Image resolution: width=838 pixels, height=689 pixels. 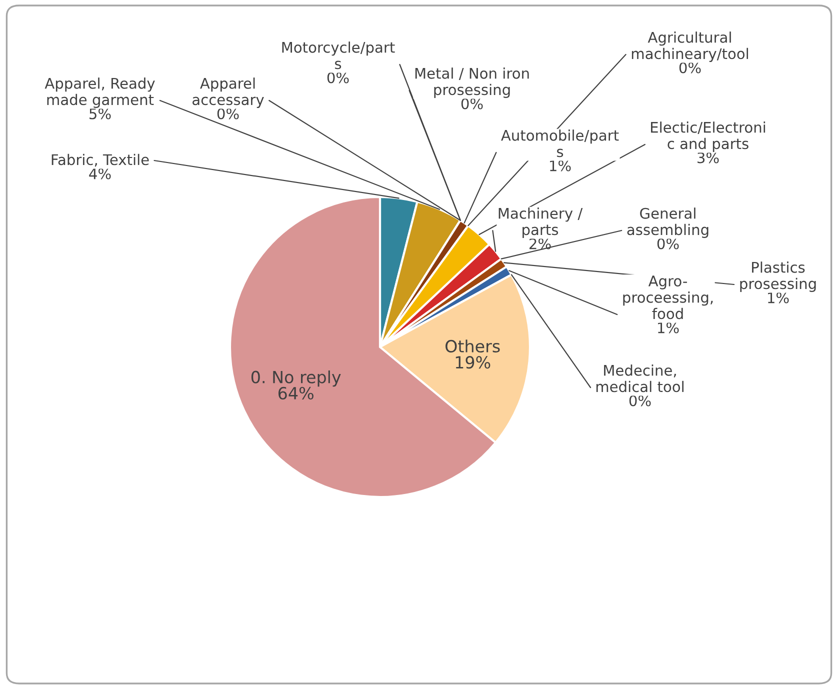 What do you see at coordinates (473, 346) in the screenshot?
I see `slice-label: Others` at bounding box center [473, 346].